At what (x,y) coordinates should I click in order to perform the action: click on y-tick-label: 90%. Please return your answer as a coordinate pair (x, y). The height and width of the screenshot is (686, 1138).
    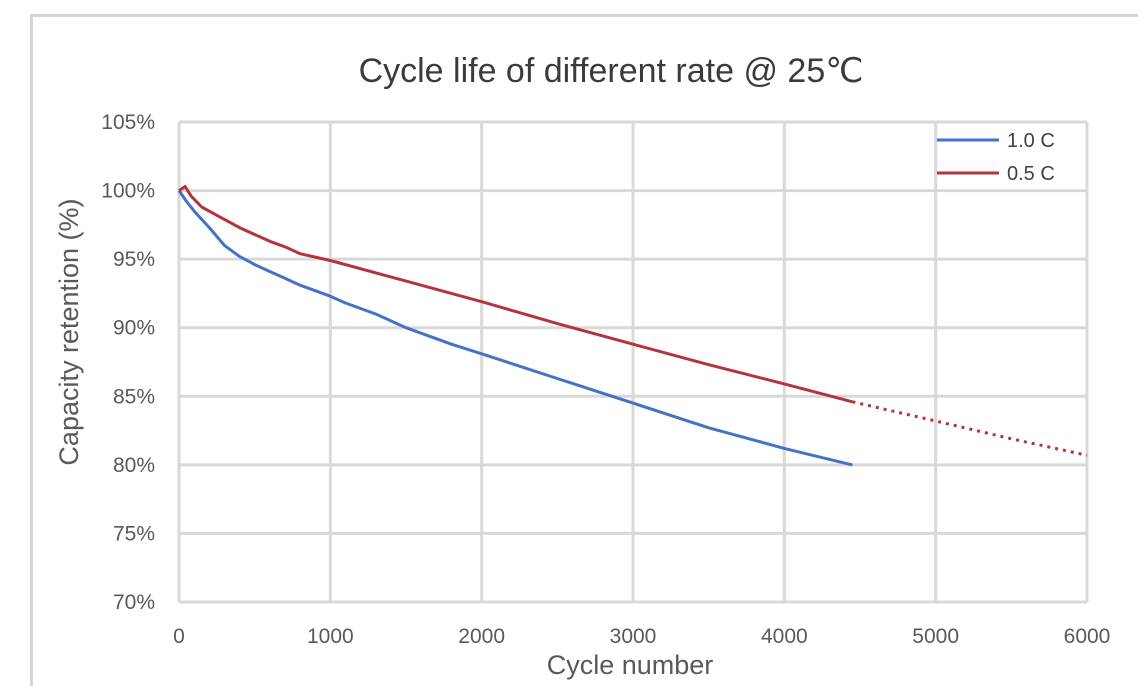
    Looking at the image, I should click on (134, 328).